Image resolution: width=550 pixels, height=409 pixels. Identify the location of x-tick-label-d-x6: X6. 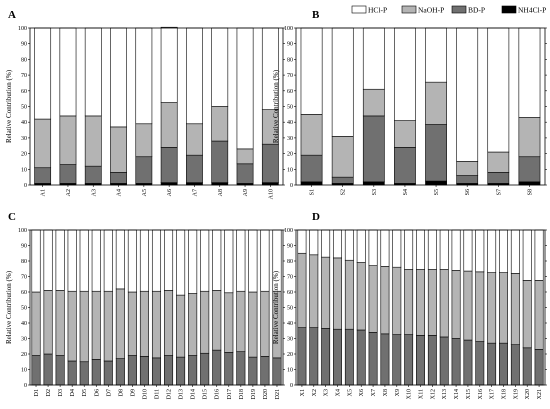
(362, 392).